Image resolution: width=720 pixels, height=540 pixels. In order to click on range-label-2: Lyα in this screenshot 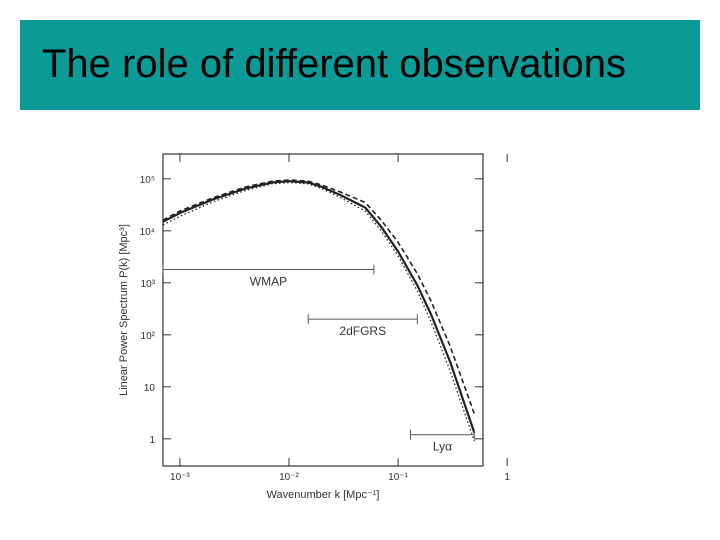, I will do `click(442, 447)`.